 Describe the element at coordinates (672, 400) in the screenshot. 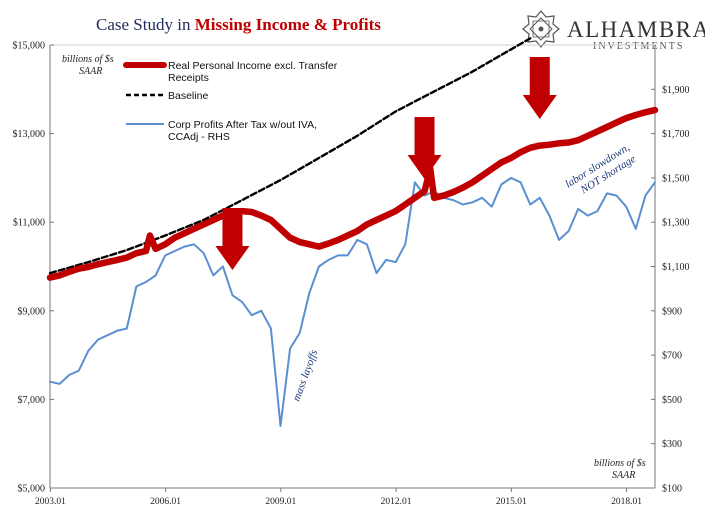

I see `y-right-tick-label: $500` at that location.